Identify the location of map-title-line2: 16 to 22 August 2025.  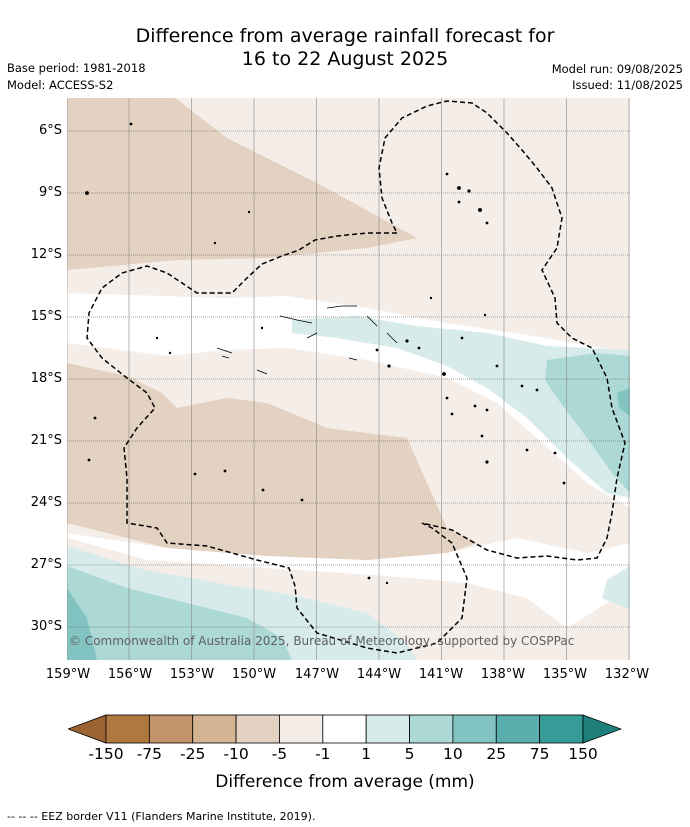
(345, 59).